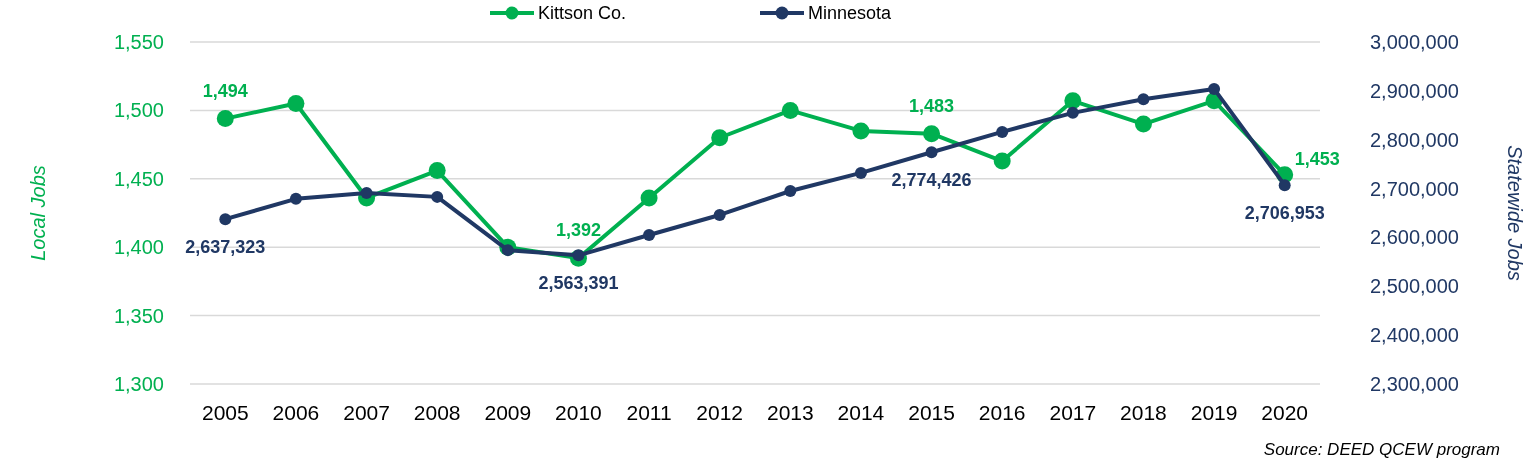 The height and width of the screenshot is (461, 1538). Describe the element at coordinates (437, 412) in the screenshot. I see `x-tick-label: 2008` at that location.